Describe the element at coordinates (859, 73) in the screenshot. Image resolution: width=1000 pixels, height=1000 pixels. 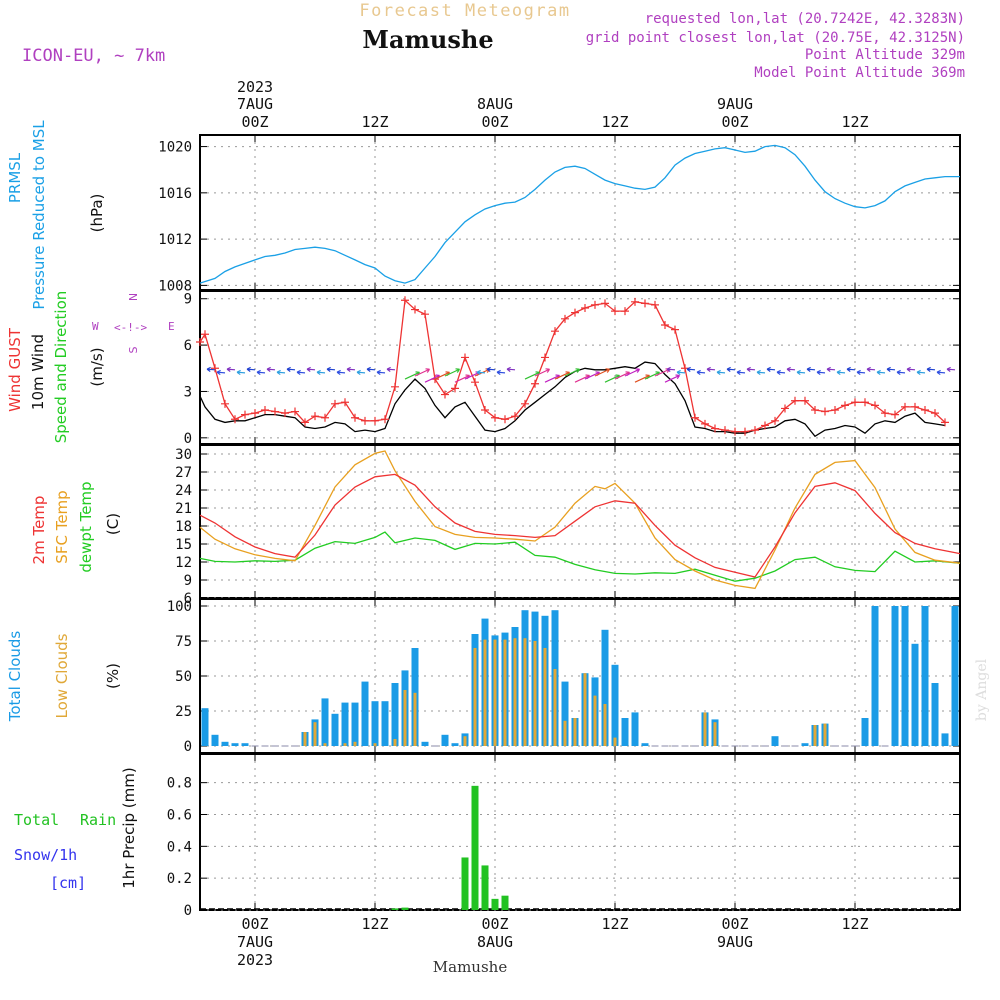
I see `model-altitude: Model Point Altitude 369m` at that location.